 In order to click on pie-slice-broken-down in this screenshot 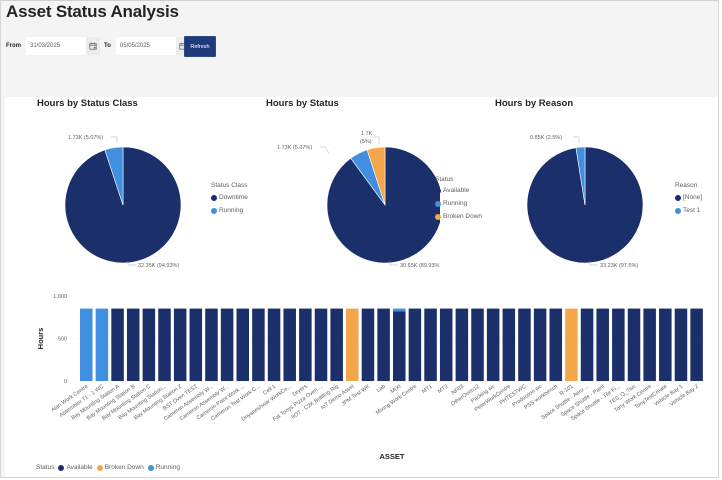, I will do `click(376, 176)`.